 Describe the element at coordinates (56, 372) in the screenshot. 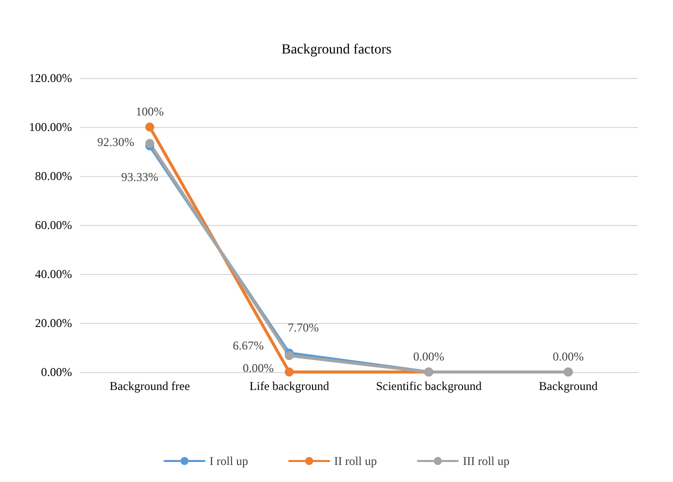

I see `y-tick-label: 0.00%` at that location.